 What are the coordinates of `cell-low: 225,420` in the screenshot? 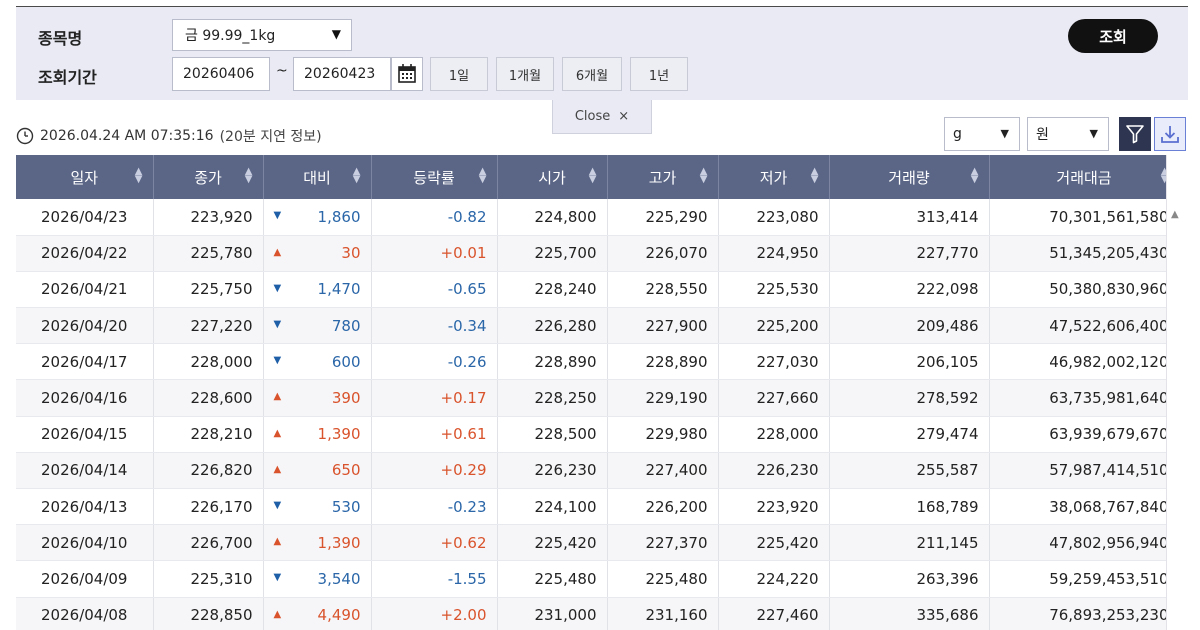 It's located at (774, 543).